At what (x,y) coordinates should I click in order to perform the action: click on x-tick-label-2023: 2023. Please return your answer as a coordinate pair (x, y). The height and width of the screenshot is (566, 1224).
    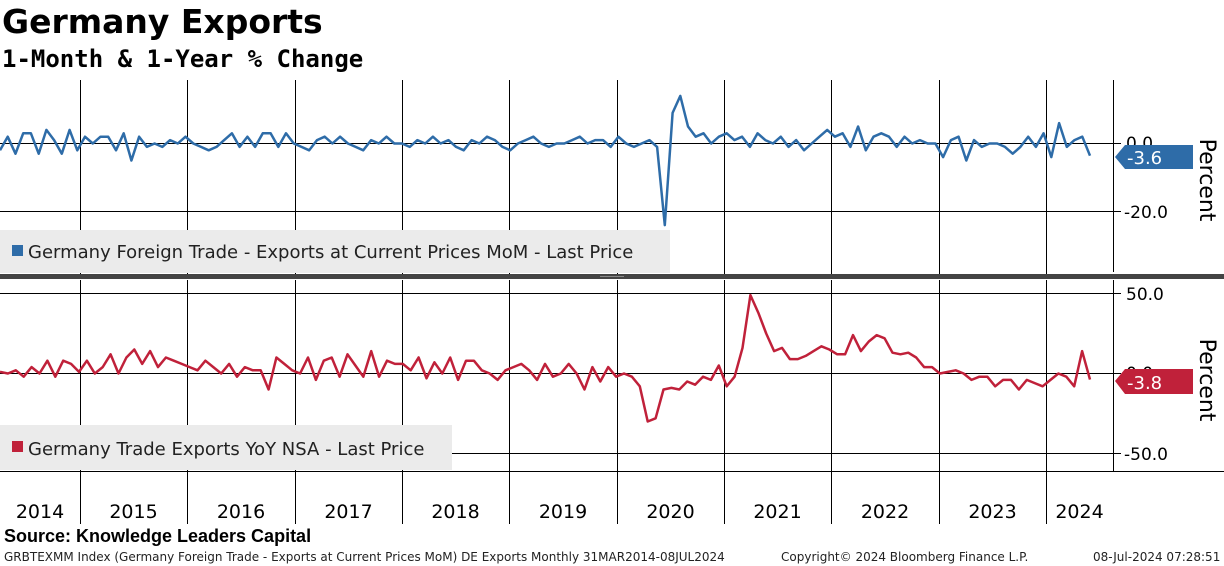
    Looking at the image, I should click on (992, 512).